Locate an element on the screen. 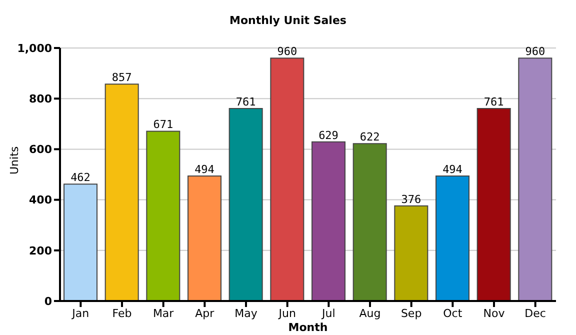 The width and height of the screenshot is (576, 335). x-tick-label: Jun is located at coordinates (287, 313).